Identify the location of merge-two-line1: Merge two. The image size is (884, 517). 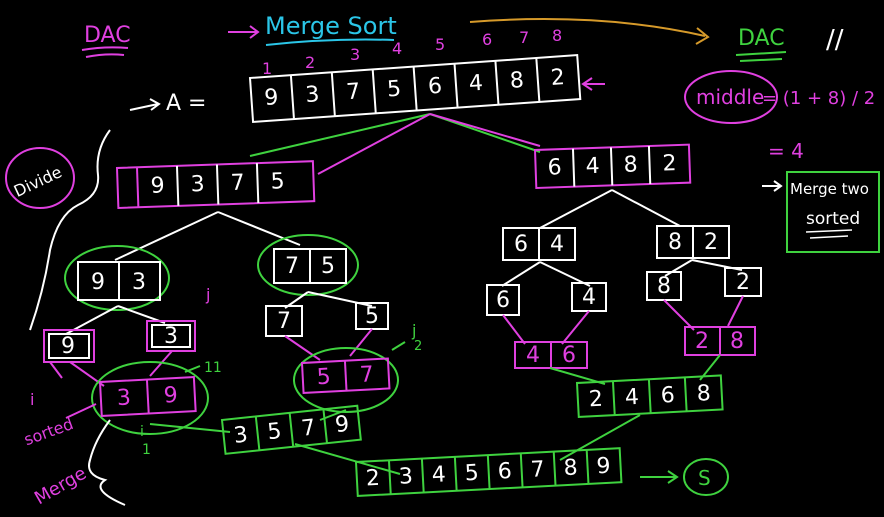
(829, 189).